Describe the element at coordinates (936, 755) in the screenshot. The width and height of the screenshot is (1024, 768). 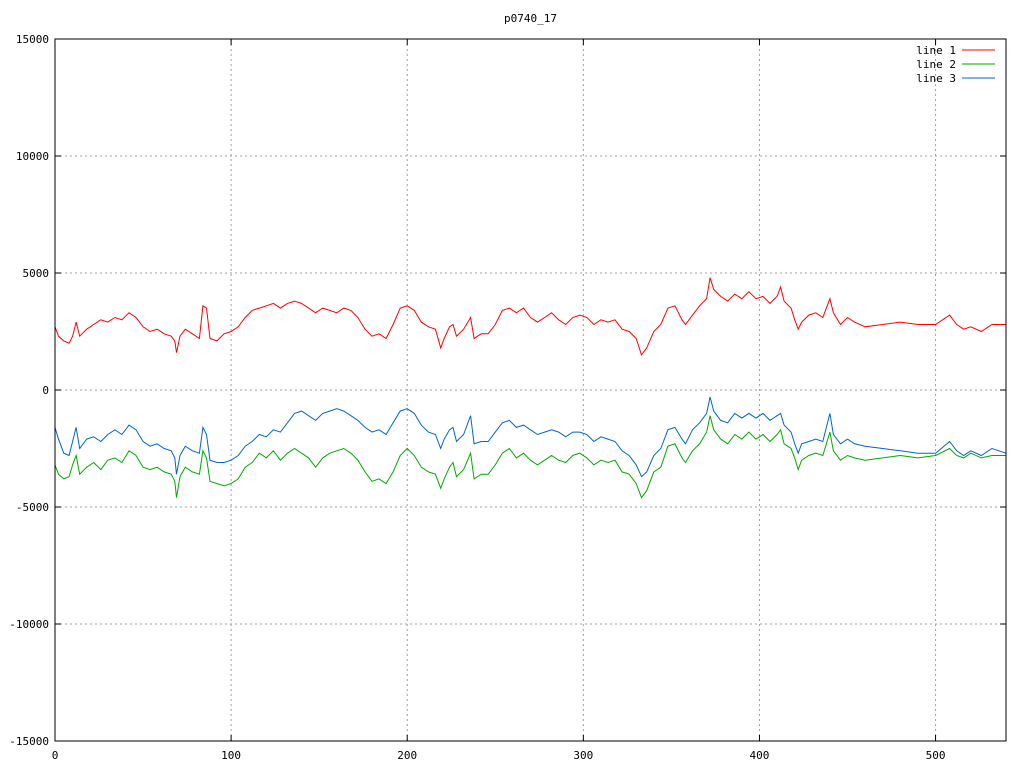
I see `x-tick-label: 500` at that location.